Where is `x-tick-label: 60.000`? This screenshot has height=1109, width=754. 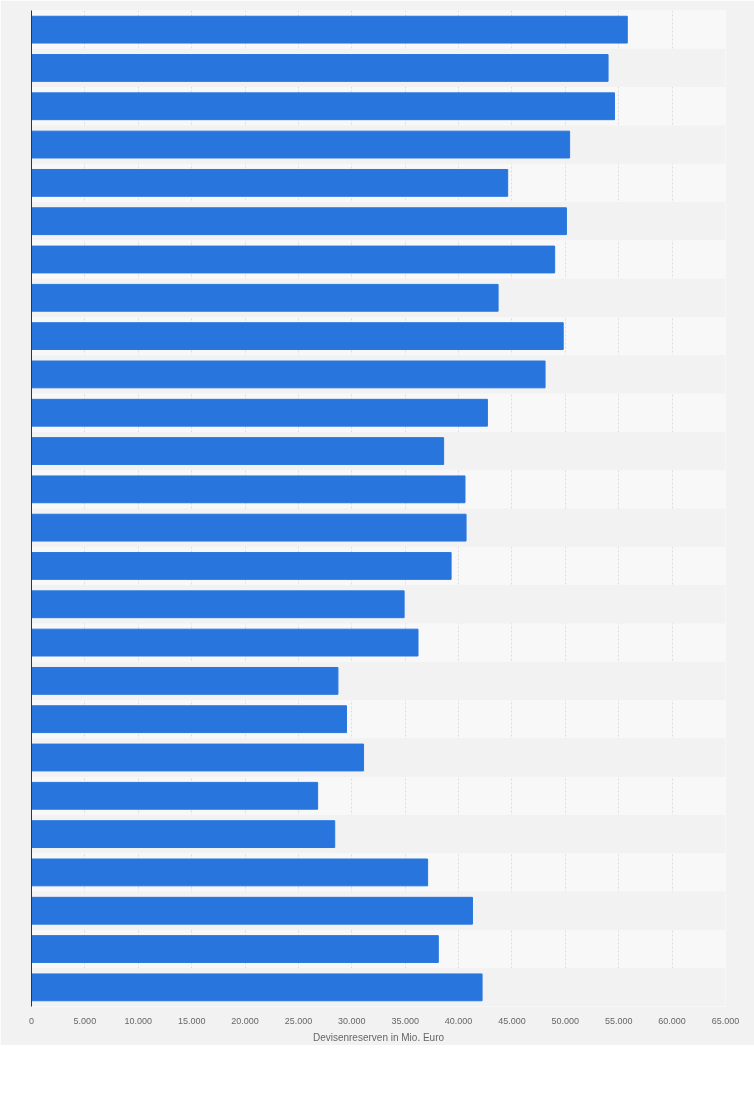
x-tick-label: 60.000 is located at coordinates (672, 1020).